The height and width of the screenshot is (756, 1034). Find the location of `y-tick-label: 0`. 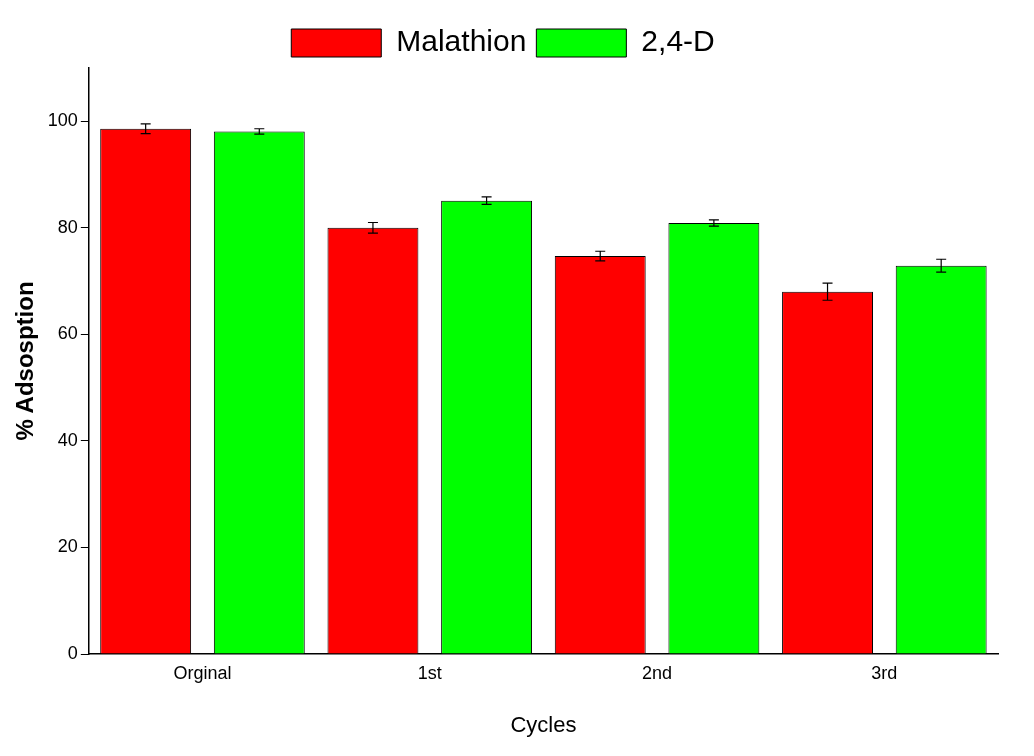

y-tick-label: 0 is located at coordinates (72, 652).